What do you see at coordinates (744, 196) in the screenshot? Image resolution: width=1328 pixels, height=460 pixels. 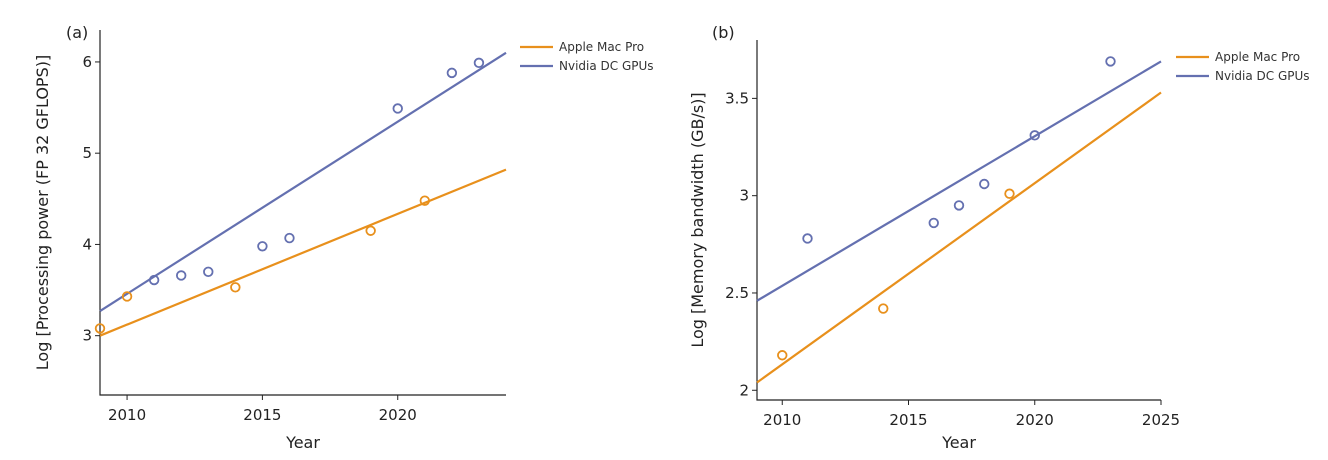 I see `panel-b-ytick-label: 3` at bounding box center [744, 196].